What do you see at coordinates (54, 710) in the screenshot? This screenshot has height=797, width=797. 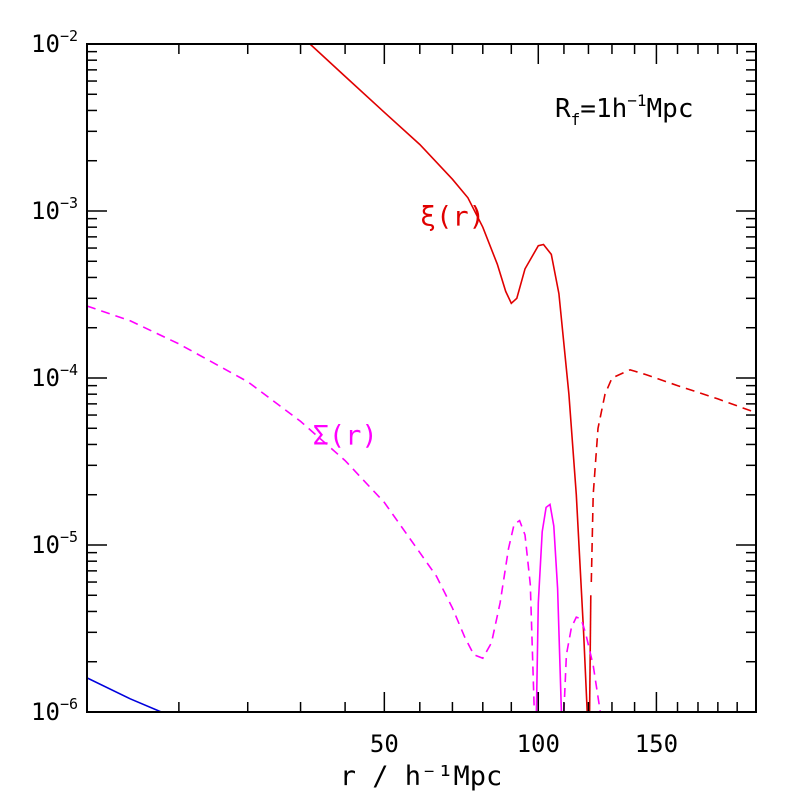 I see `y-tick-label: 10⁻⁶` at bounding box center [54, 710].